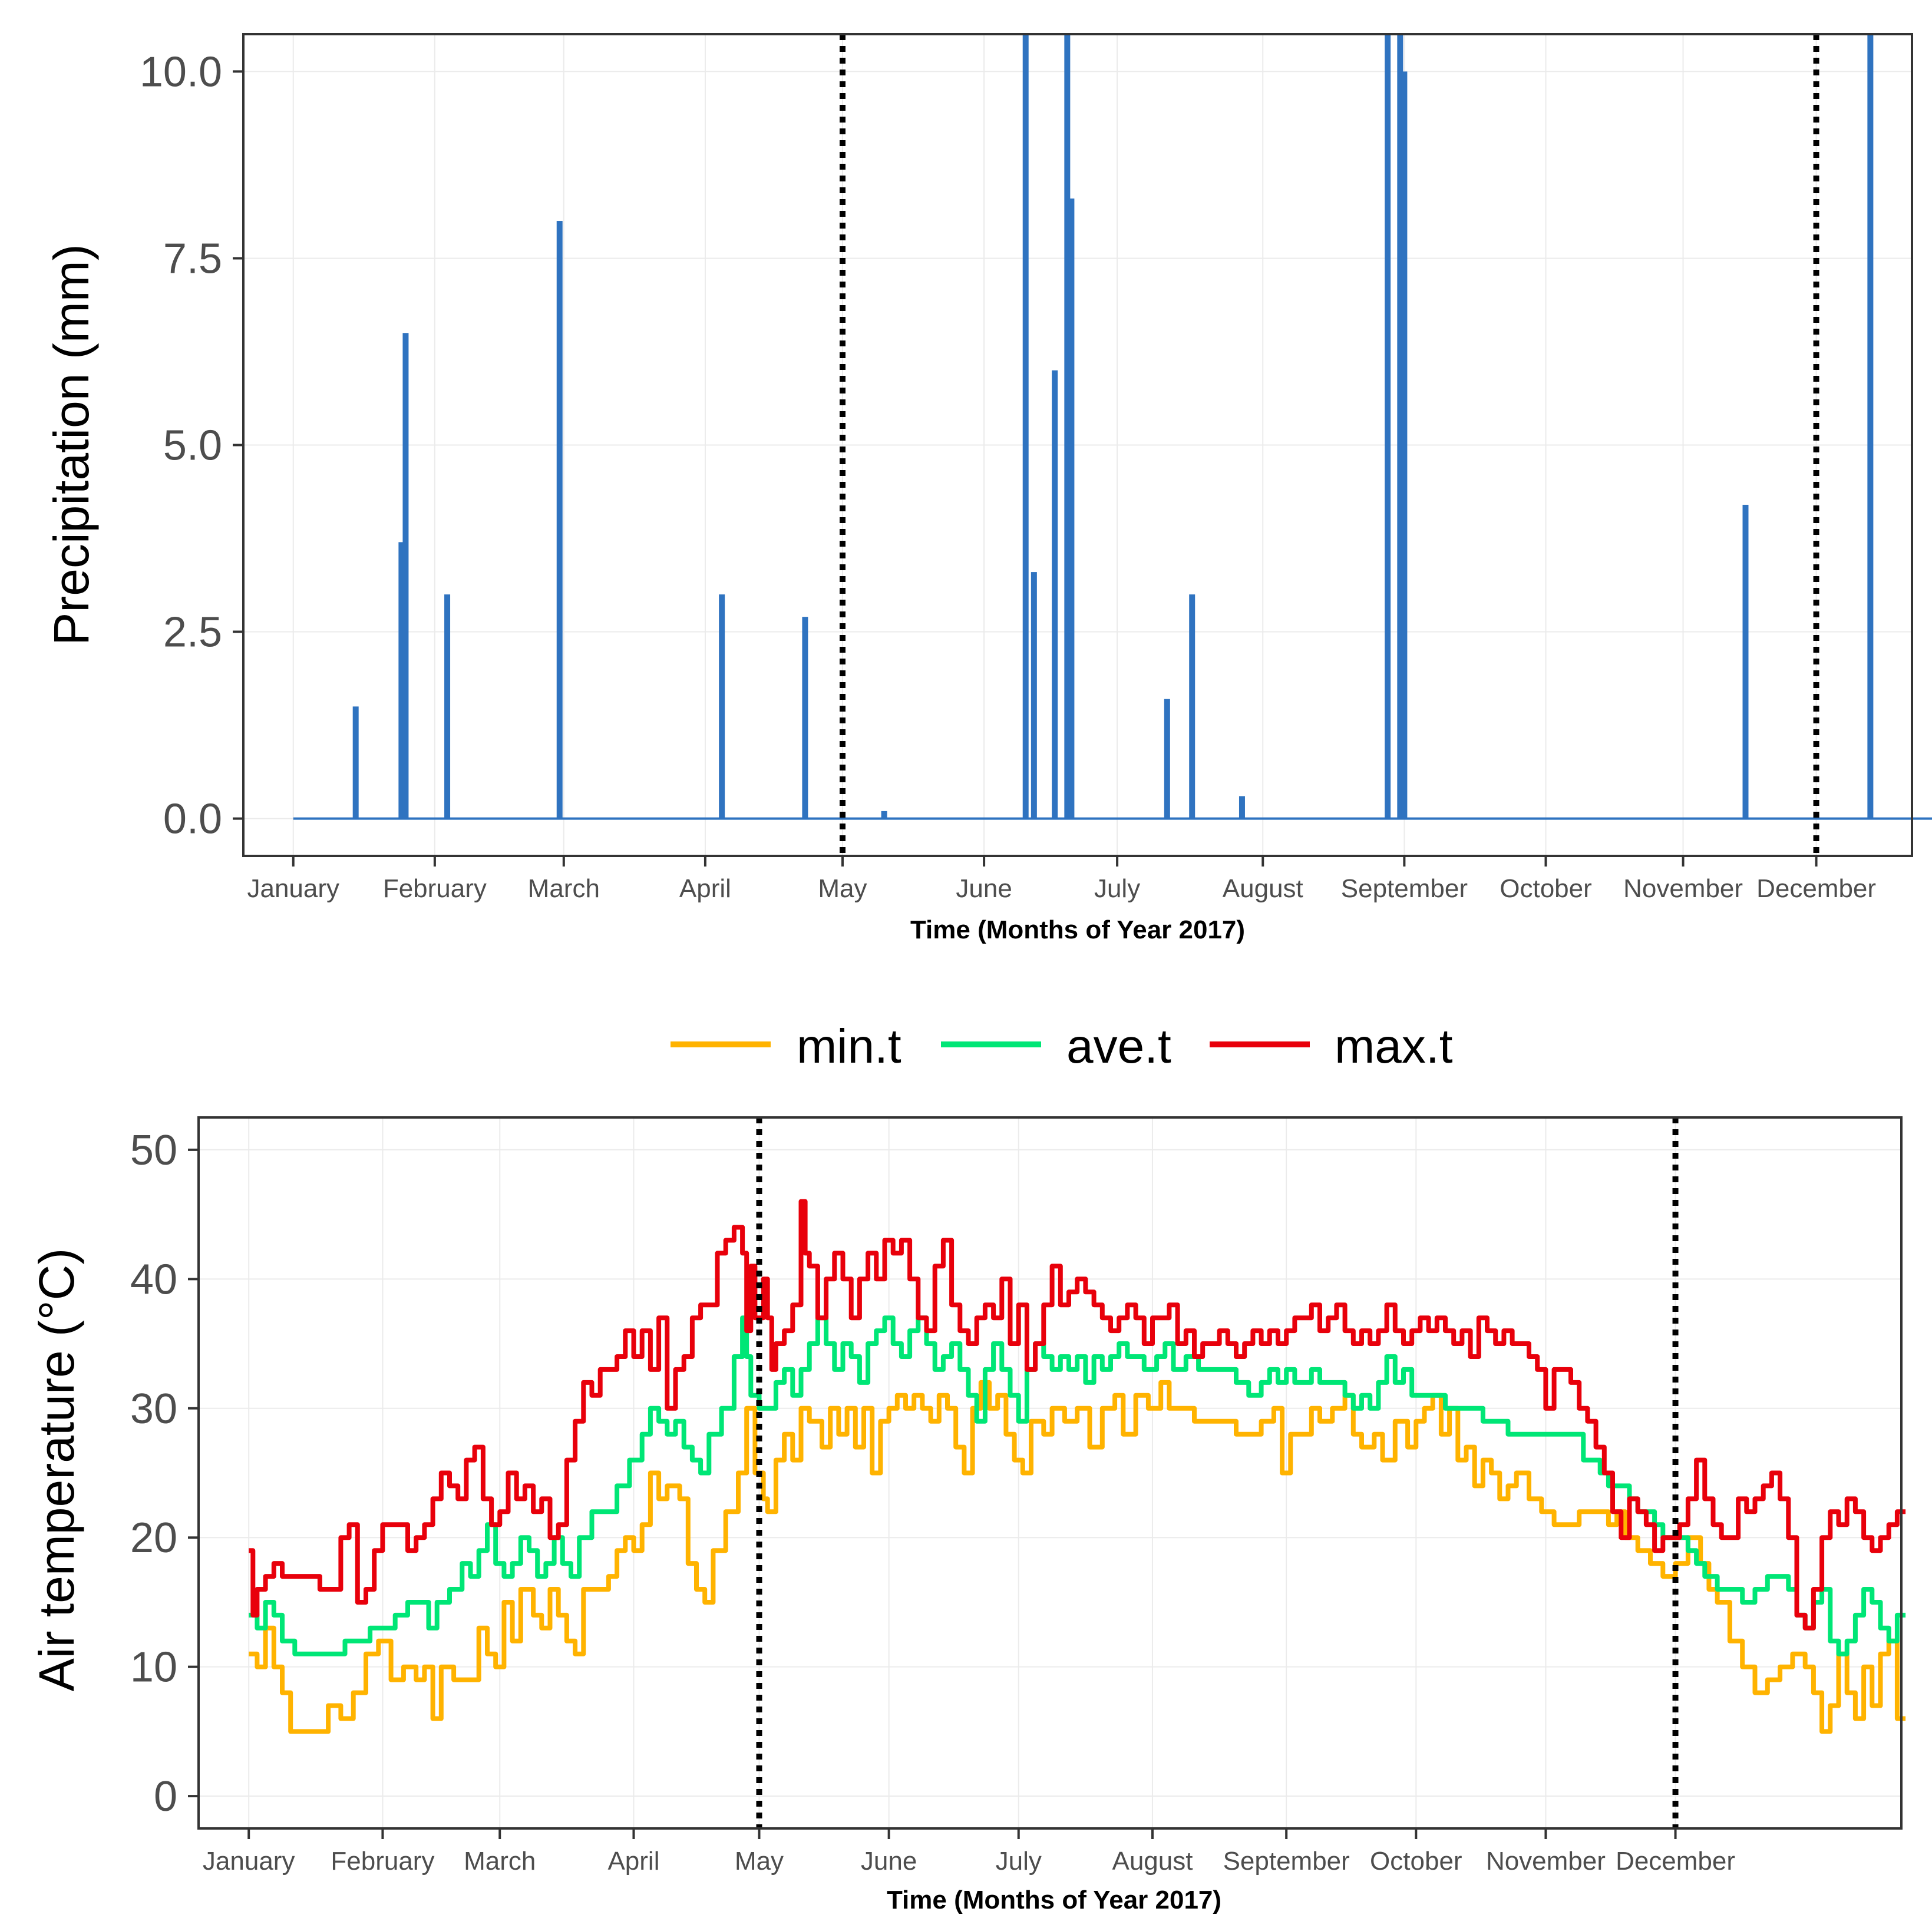  Describe the element at coordinates (192, 632) in the screenshot. I see `precip-y-tick-label: 2.5` at that location.